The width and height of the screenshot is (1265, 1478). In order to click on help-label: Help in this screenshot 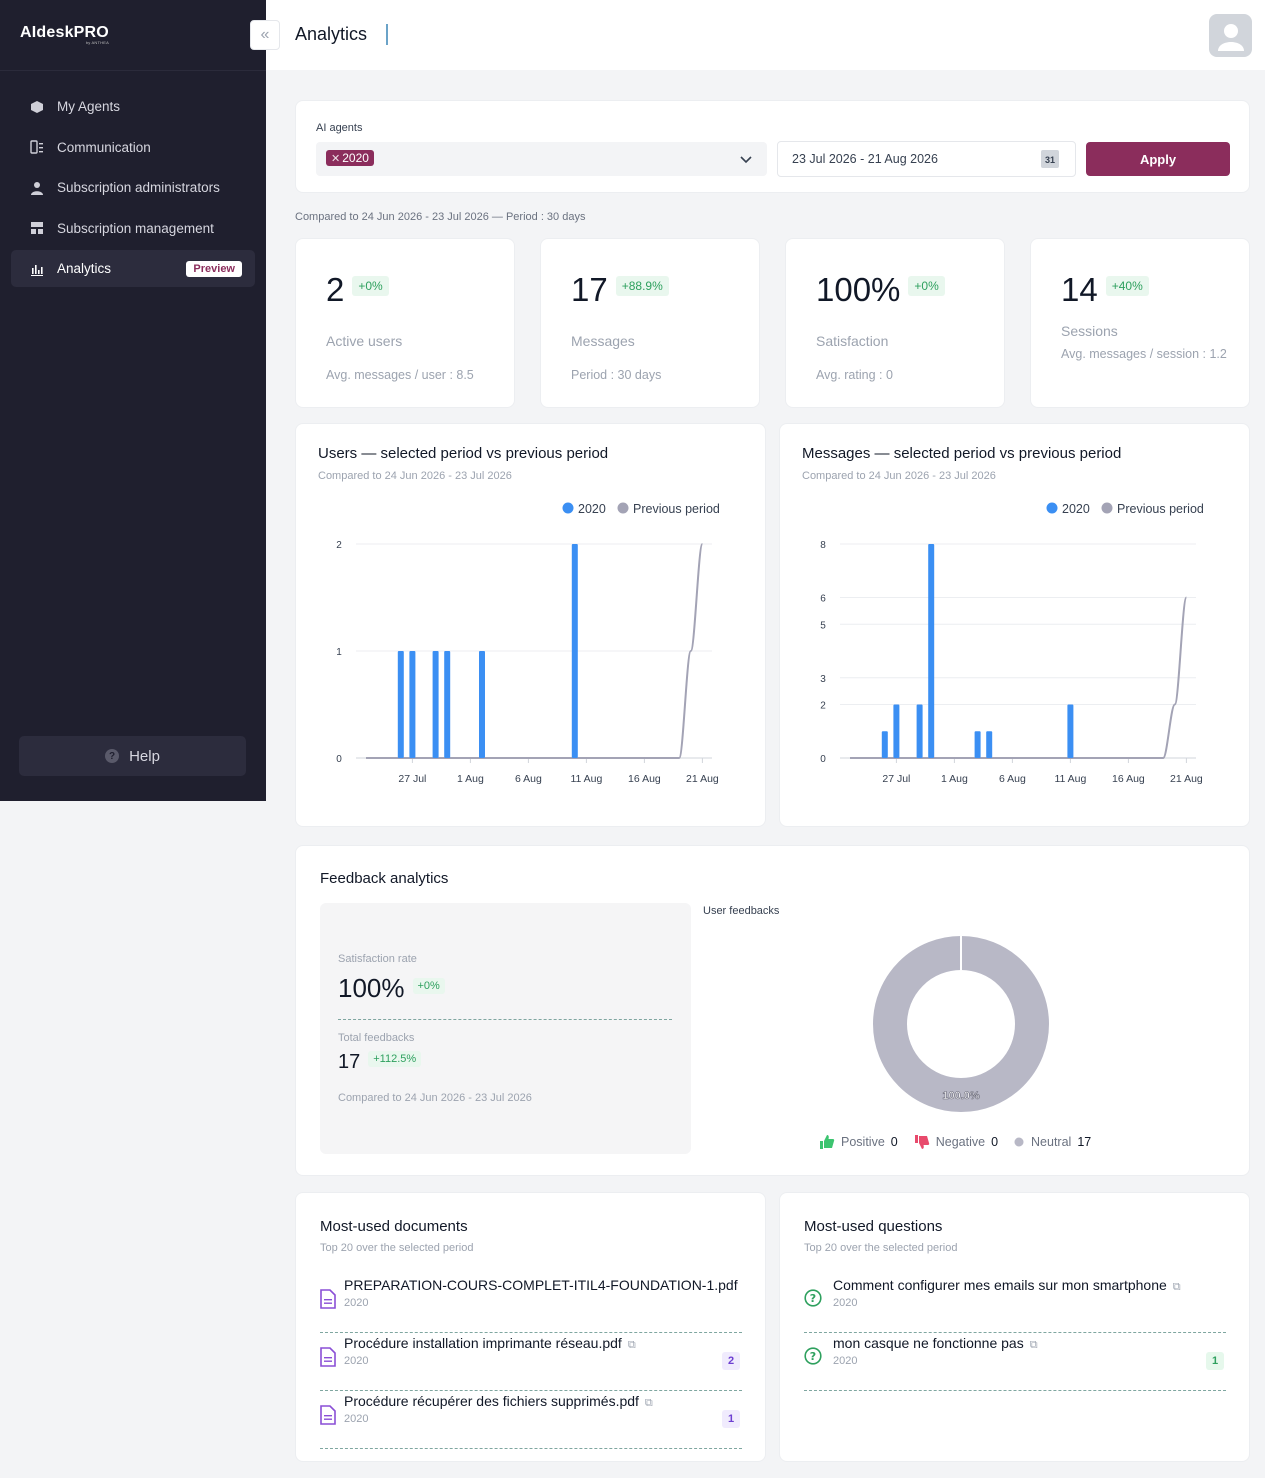, I will do `click(144, 756)`.